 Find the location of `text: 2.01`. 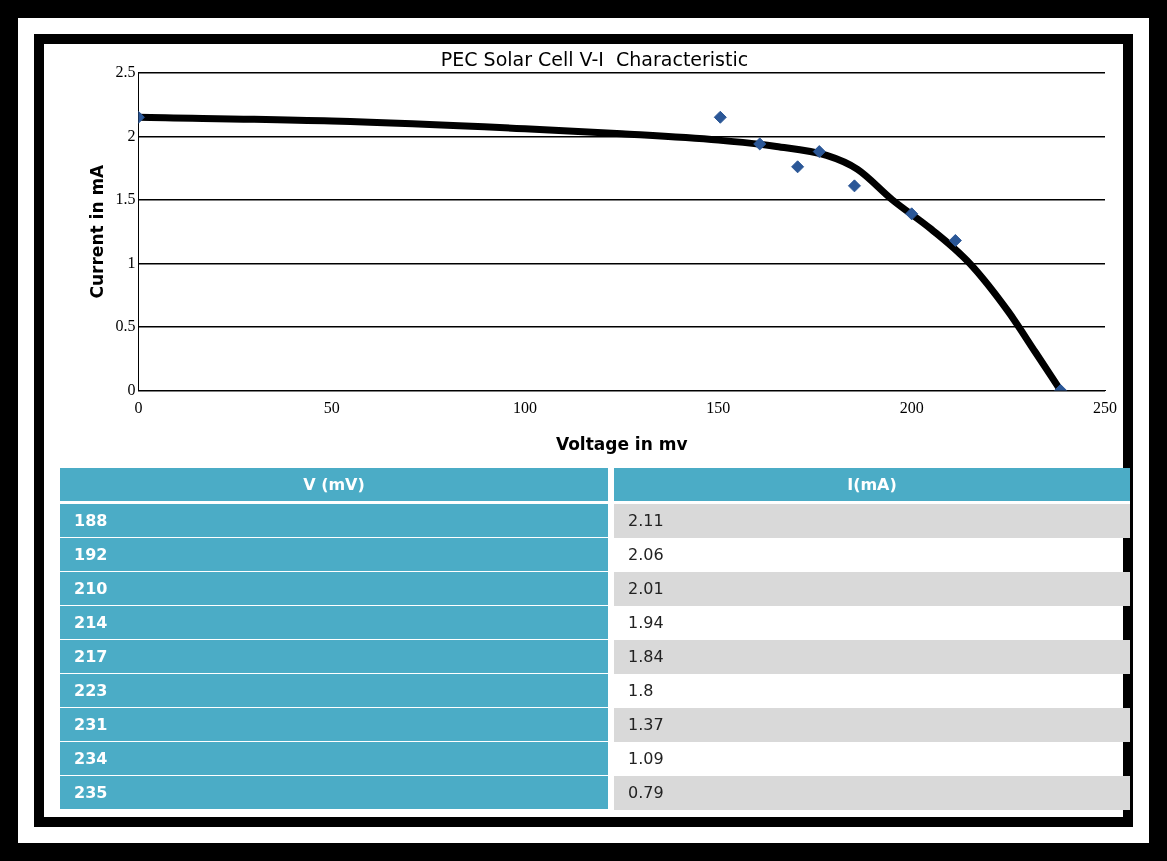

text: 2.01 is located at coordinates (870, 588).